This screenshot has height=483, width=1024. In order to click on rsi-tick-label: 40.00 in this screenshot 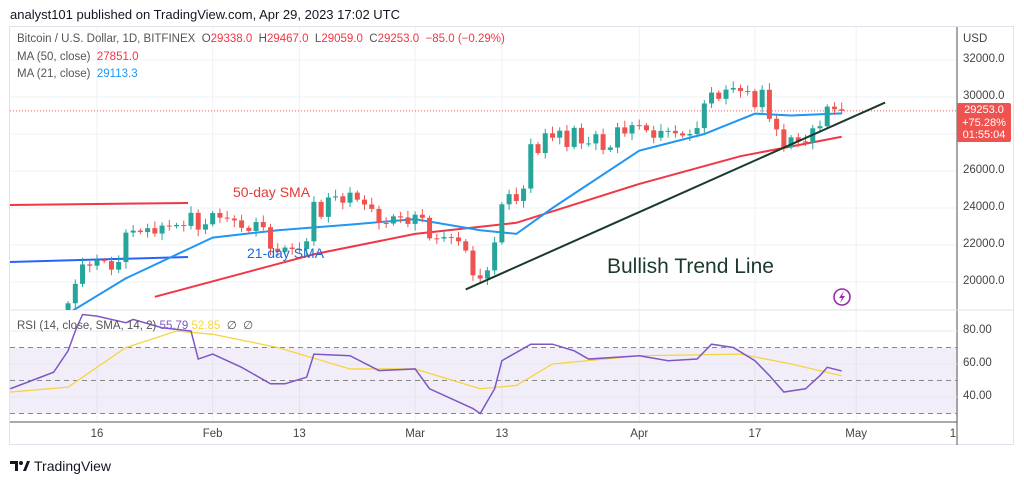, I will do `click(977, 396)`.